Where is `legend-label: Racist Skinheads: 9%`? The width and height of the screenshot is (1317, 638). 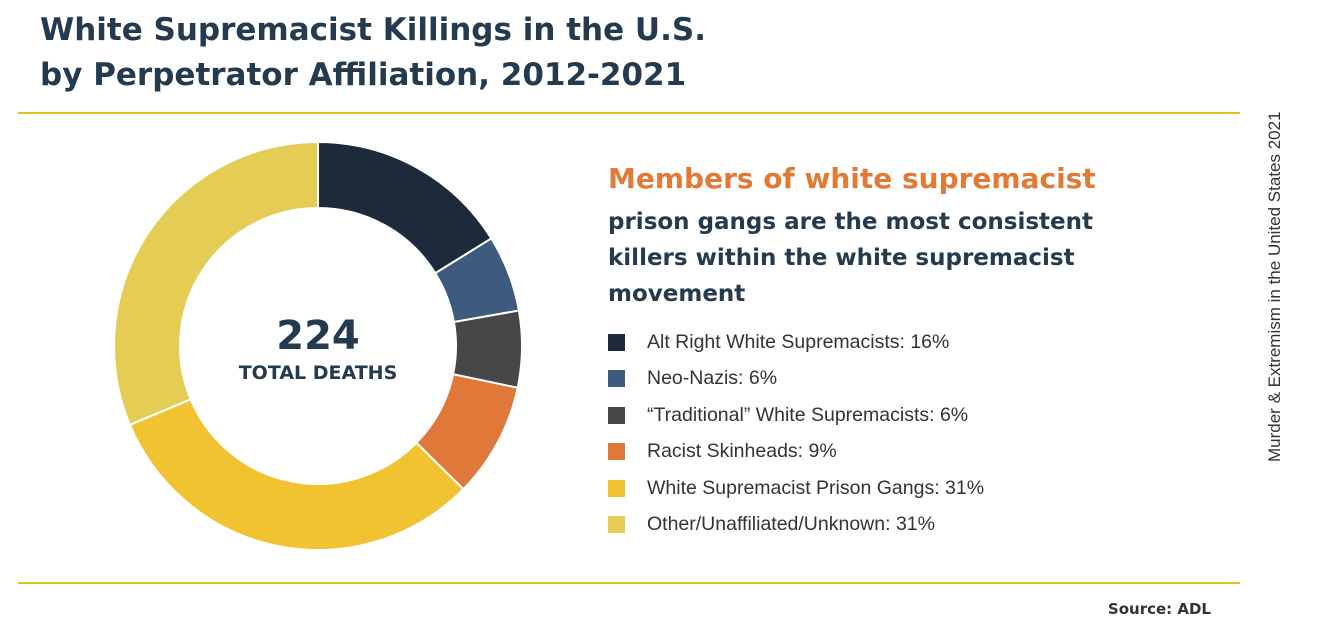
legend-label: Racist Skinheads: 9% is located at coordinates (742, 451).